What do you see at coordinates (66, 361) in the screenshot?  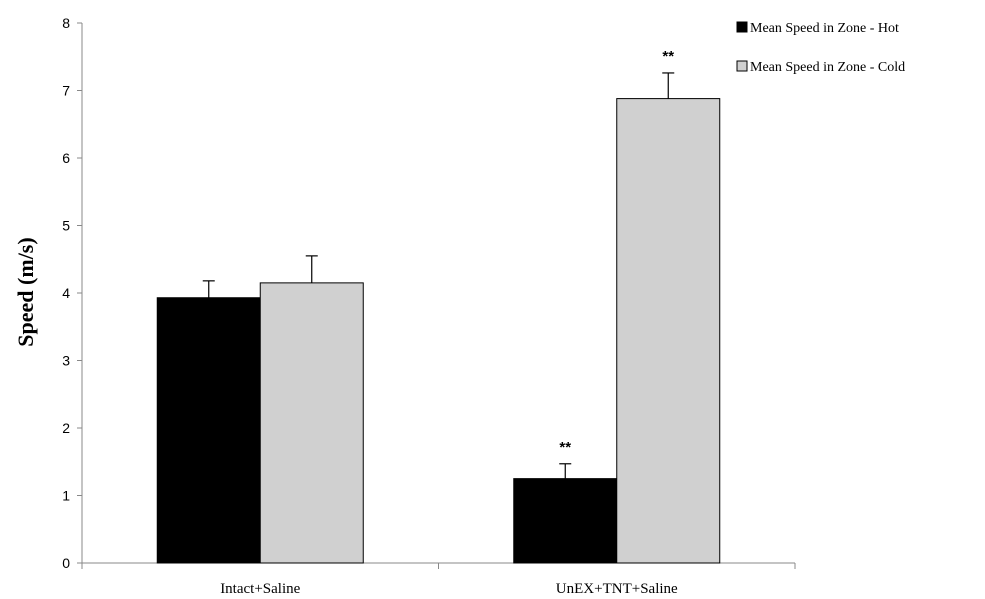 I see `y-tick-label: 3` at bounding box center [66, 361].